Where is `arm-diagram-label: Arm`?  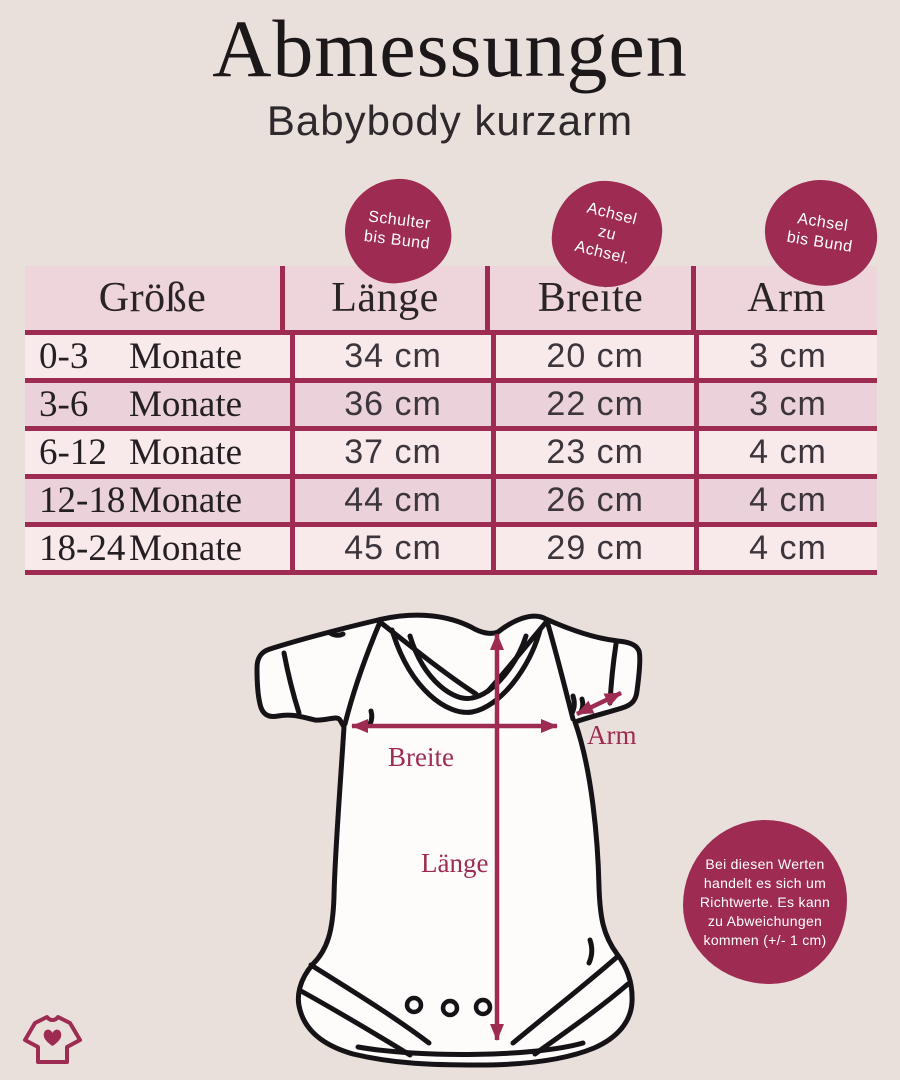 arm-diagram-label: Arm is located at coordinates (612, 735).